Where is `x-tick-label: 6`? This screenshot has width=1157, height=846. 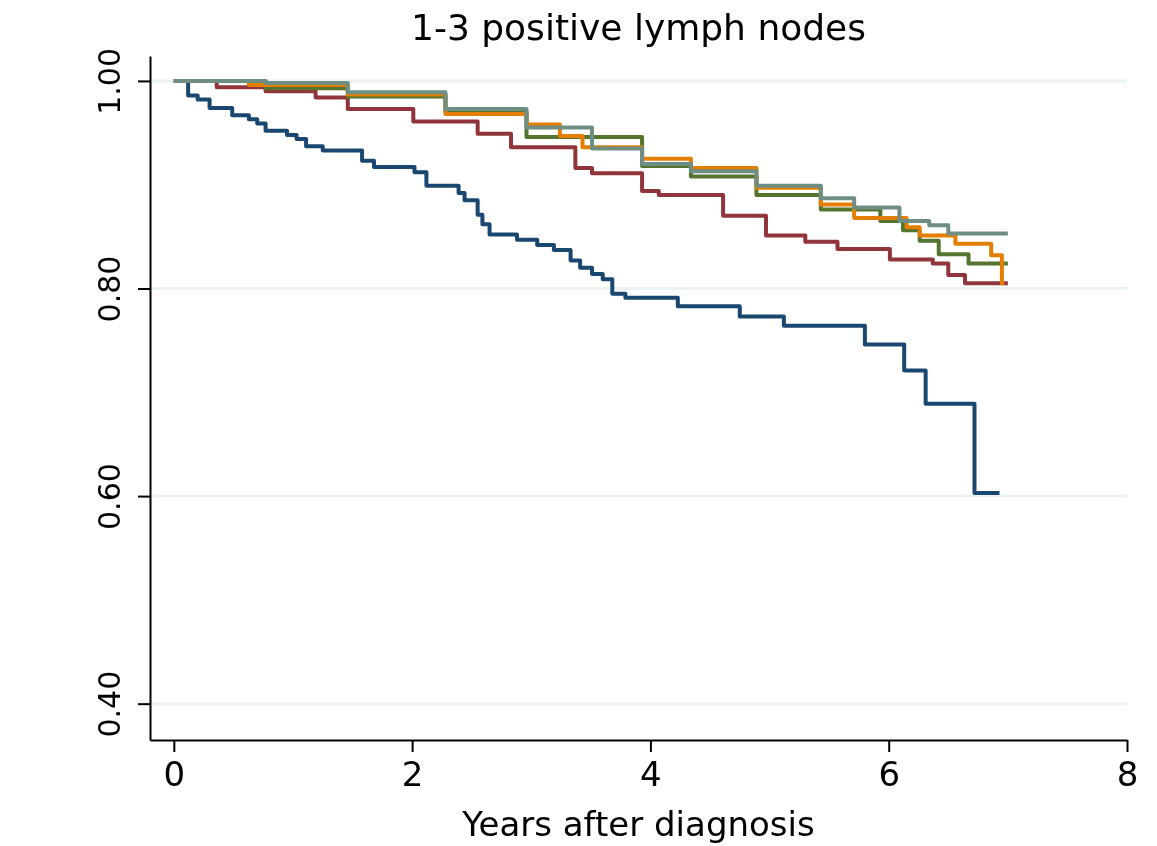 x-tick-label: 6 is located at coordinates (889, 773).